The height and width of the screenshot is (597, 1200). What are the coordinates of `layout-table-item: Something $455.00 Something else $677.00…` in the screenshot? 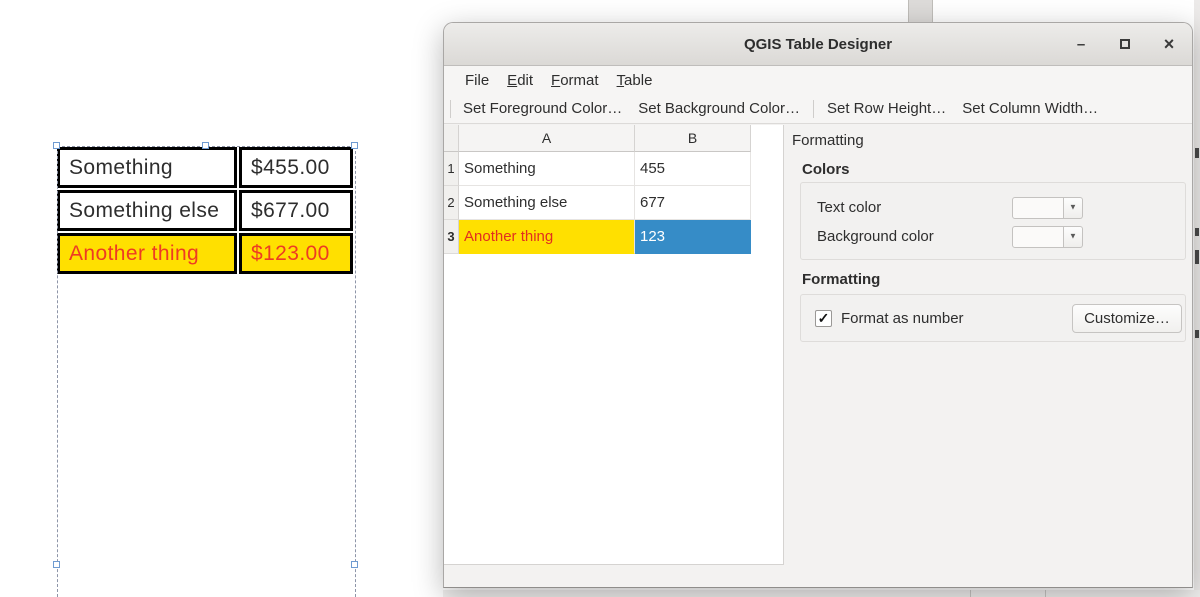 It's located at (205, 211).